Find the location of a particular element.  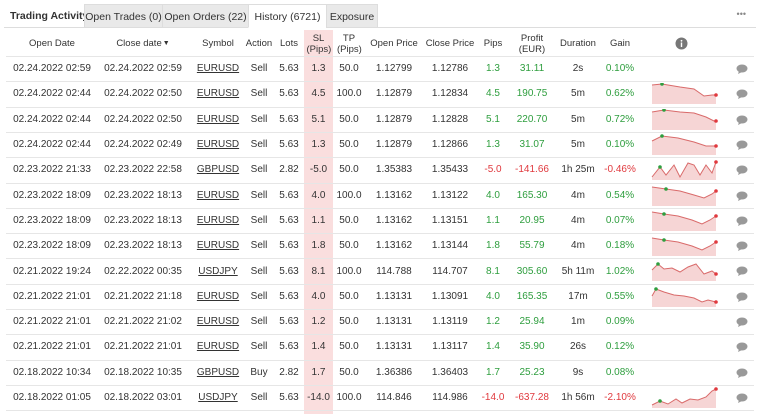

column-header: Close date ▼ is located at coordinates (143, 43).